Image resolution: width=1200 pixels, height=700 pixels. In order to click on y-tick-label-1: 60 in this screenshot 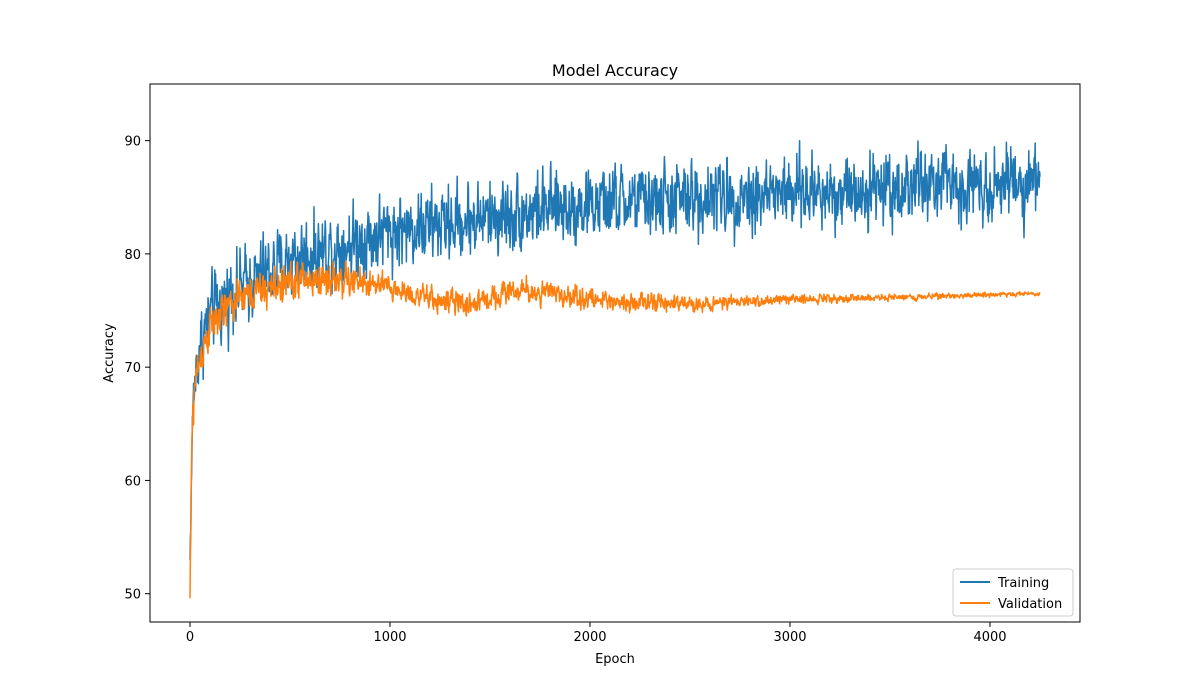, I will do `click(132, 481)`.